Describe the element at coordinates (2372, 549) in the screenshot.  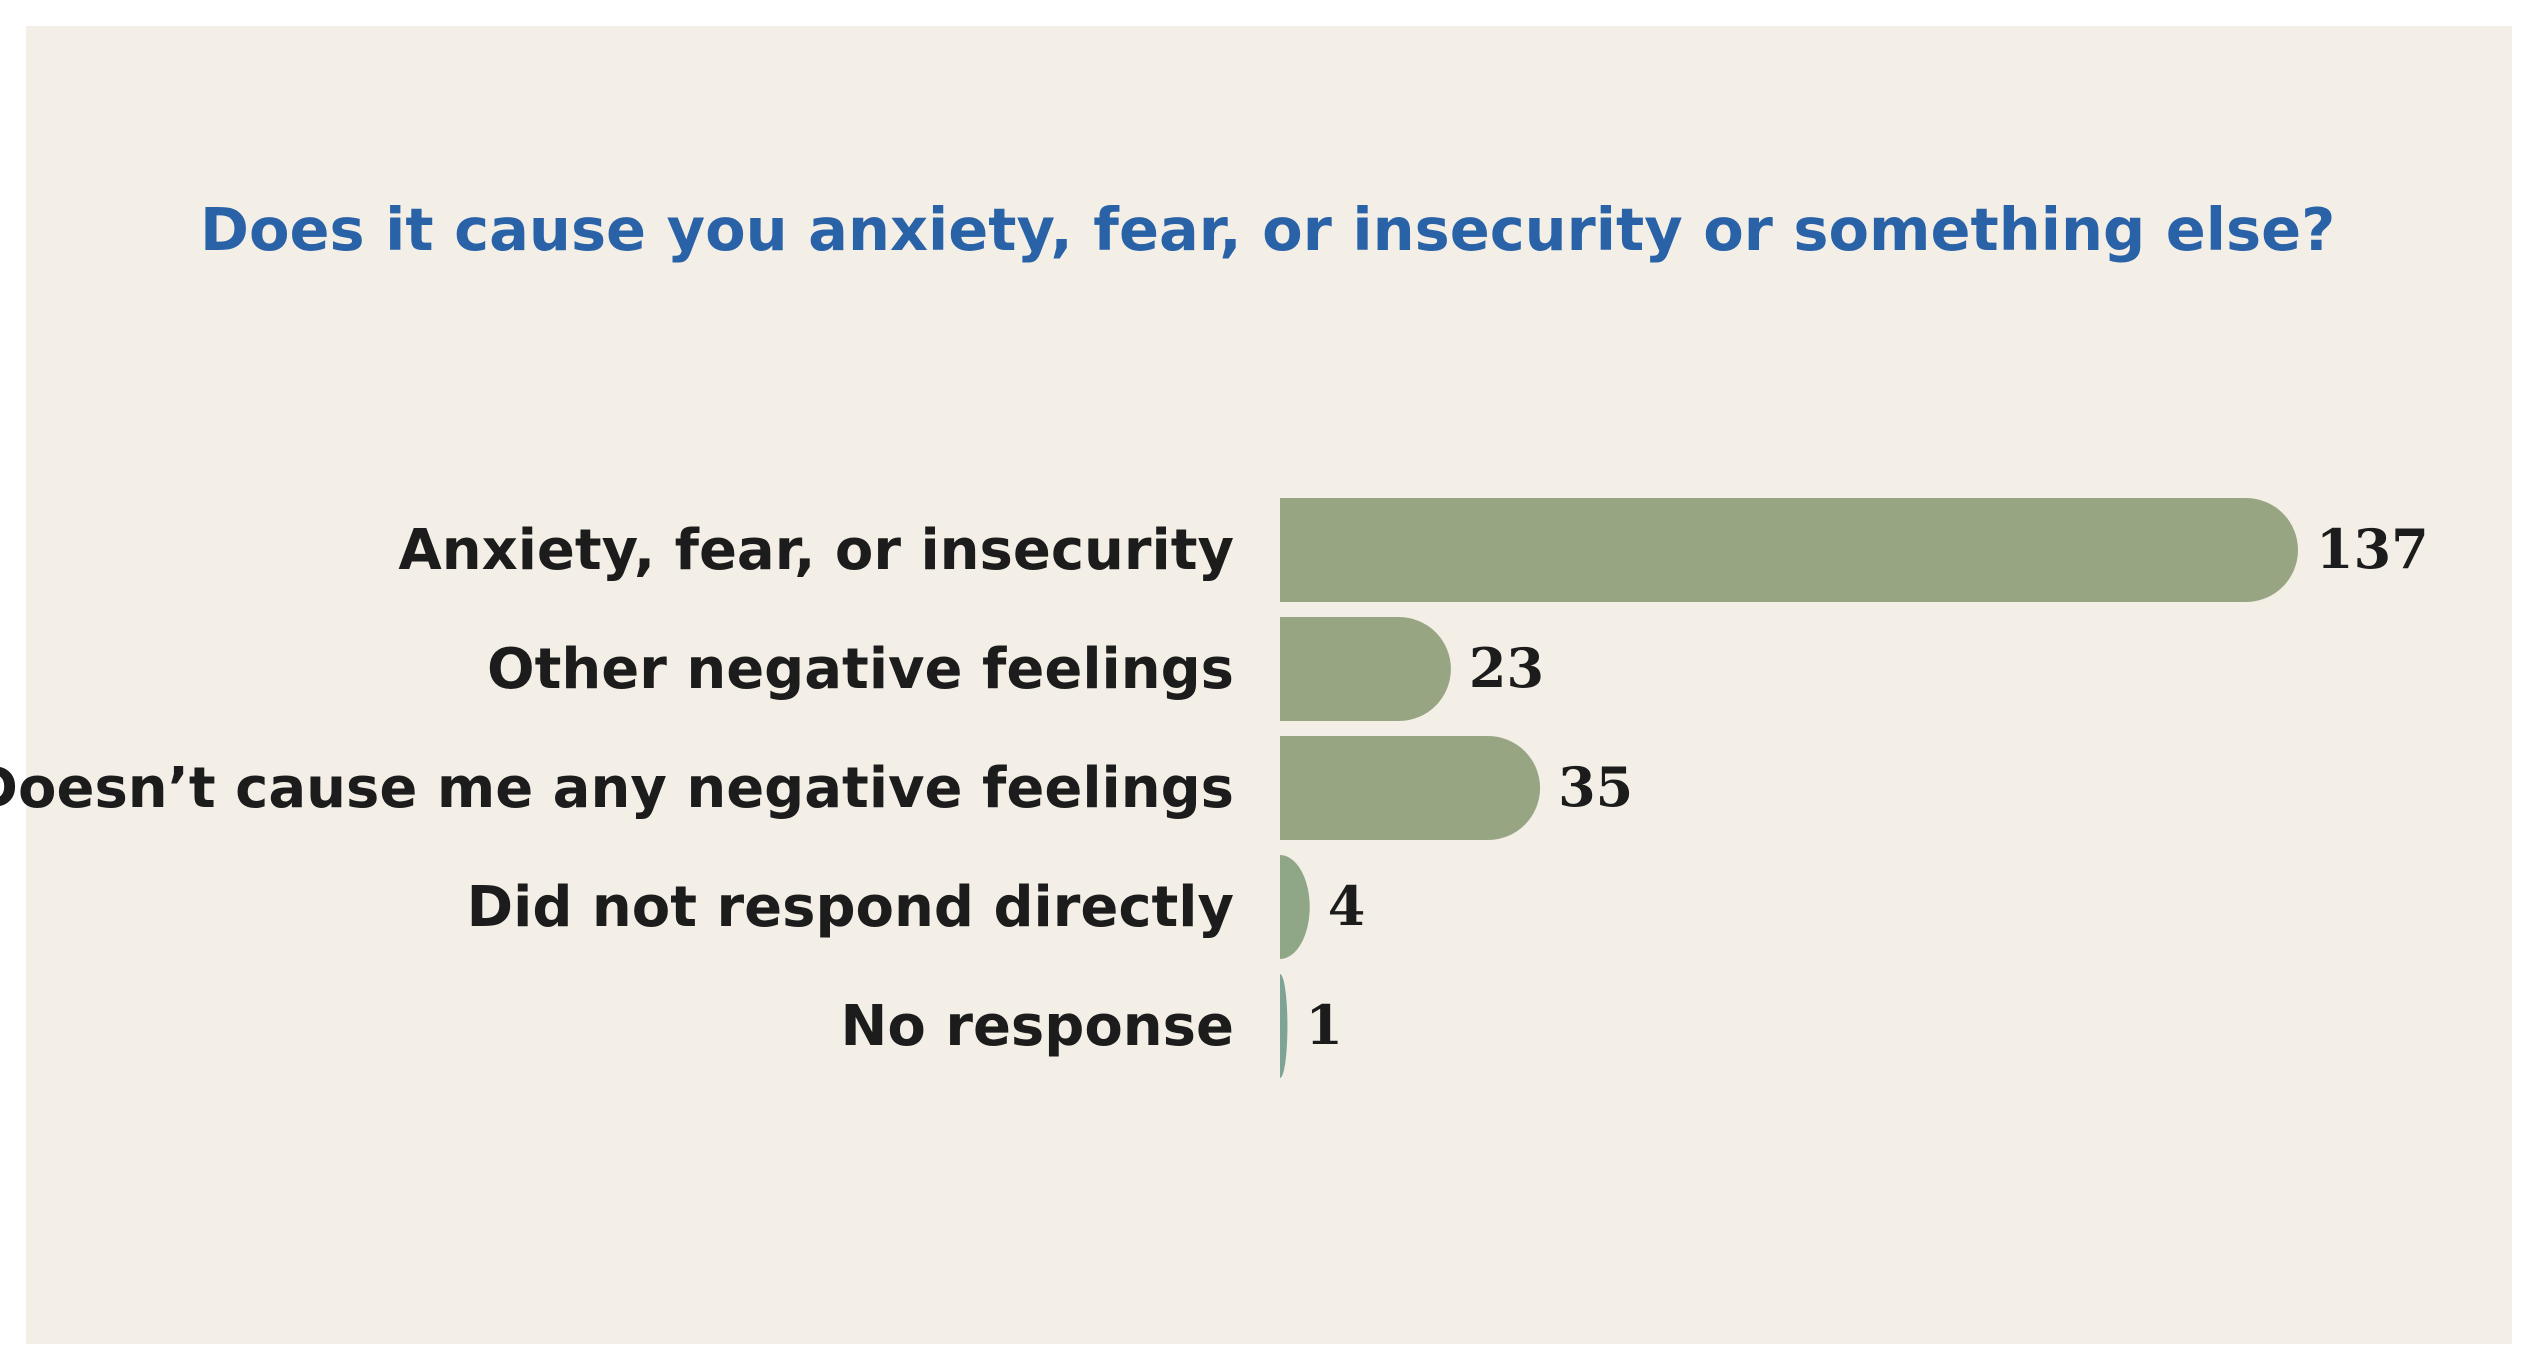
I see `value-label: 137` at that location.